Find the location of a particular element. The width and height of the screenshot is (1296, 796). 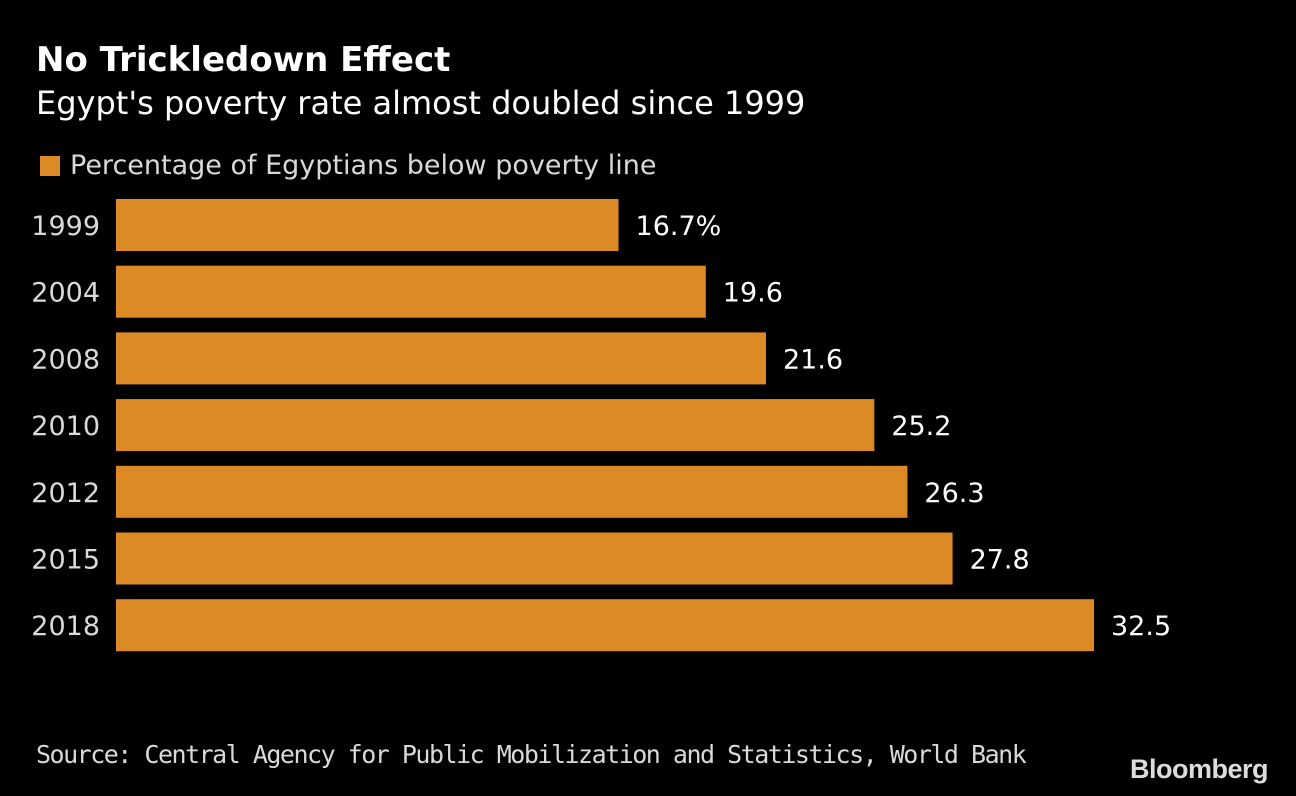

bar-2018 is located at coordinates (605, 625).